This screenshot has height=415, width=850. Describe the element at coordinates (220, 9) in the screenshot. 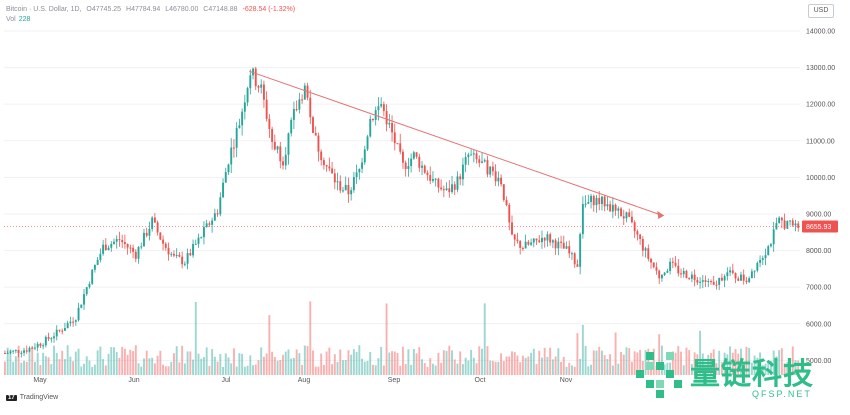

I see `ohlc-close: C47148.88` at that location.